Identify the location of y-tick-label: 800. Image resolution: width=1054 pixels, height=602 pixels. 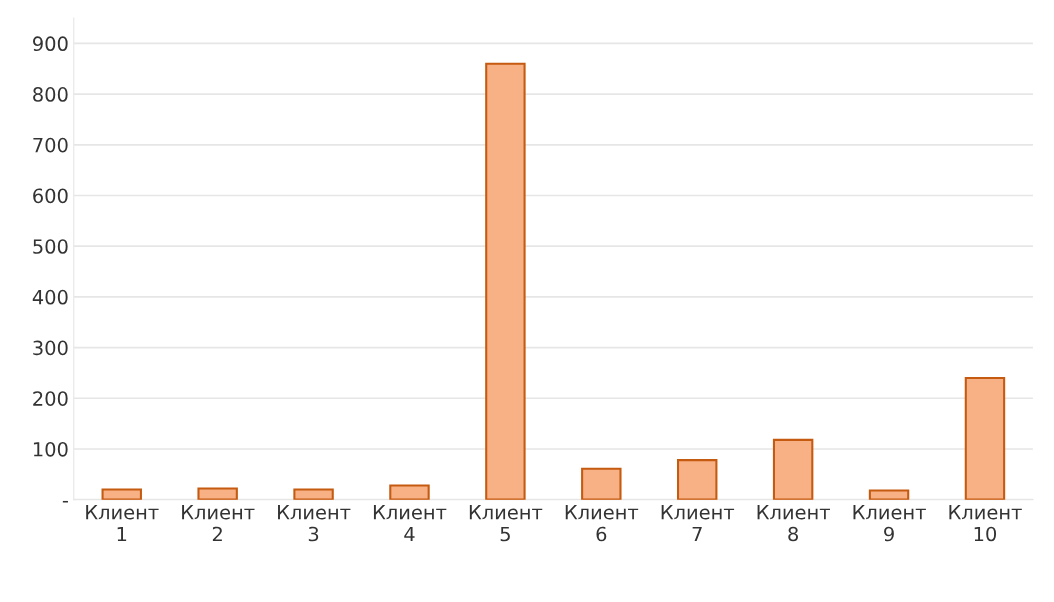
(50, 94).